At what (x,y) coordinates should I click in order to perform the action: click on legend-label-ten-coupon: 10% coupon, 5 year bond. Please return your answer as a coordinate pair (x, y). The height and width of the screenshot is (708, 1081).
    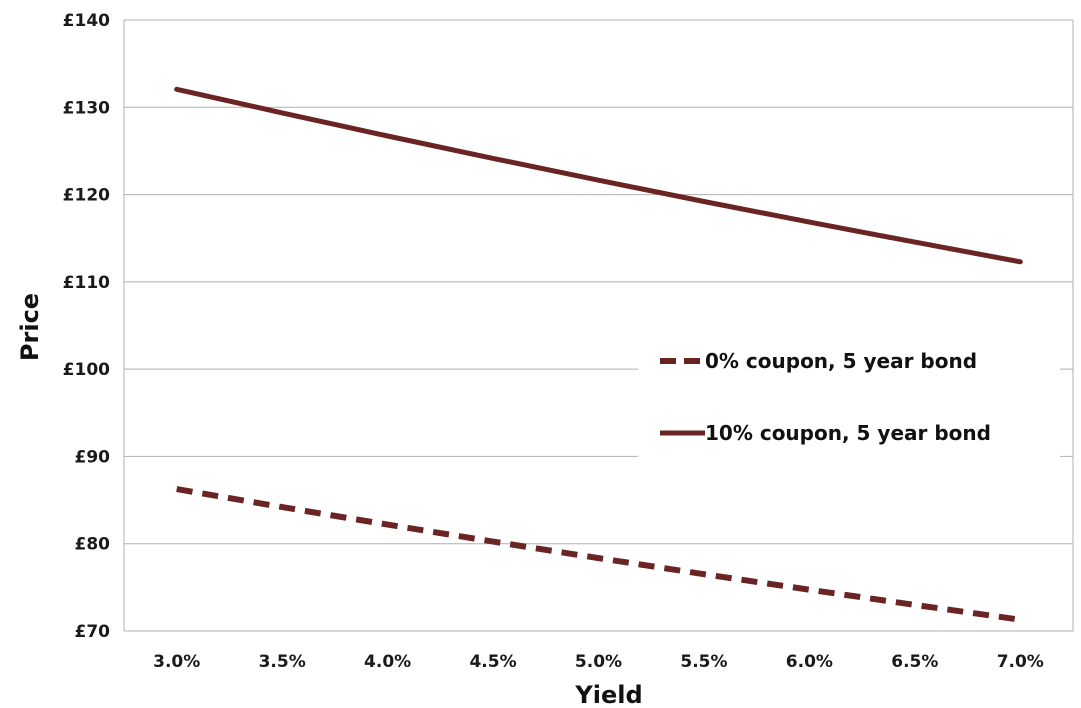
    Looking at the image, I should click on (848, 433).